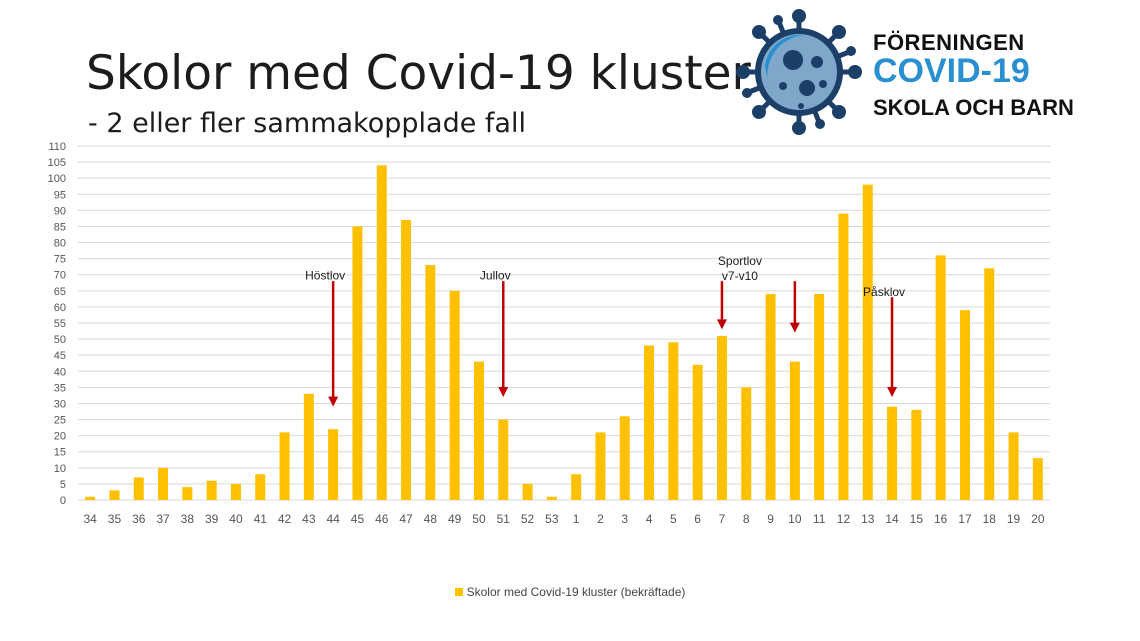  What do you see at coordinates (90, 519) in the screenshot?
I see `x-tick-label: 34` at bounding box center [90, 519].